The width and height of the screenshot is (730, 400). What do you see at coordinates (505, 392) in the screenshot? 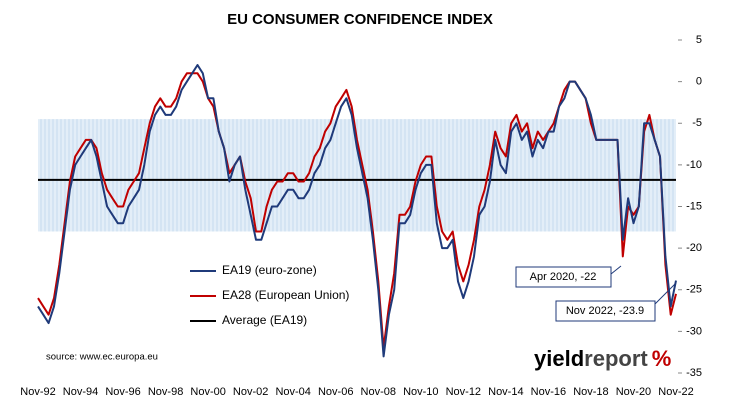
I see `x-tick-label: Nov-14` at bounding box center [505, 392].